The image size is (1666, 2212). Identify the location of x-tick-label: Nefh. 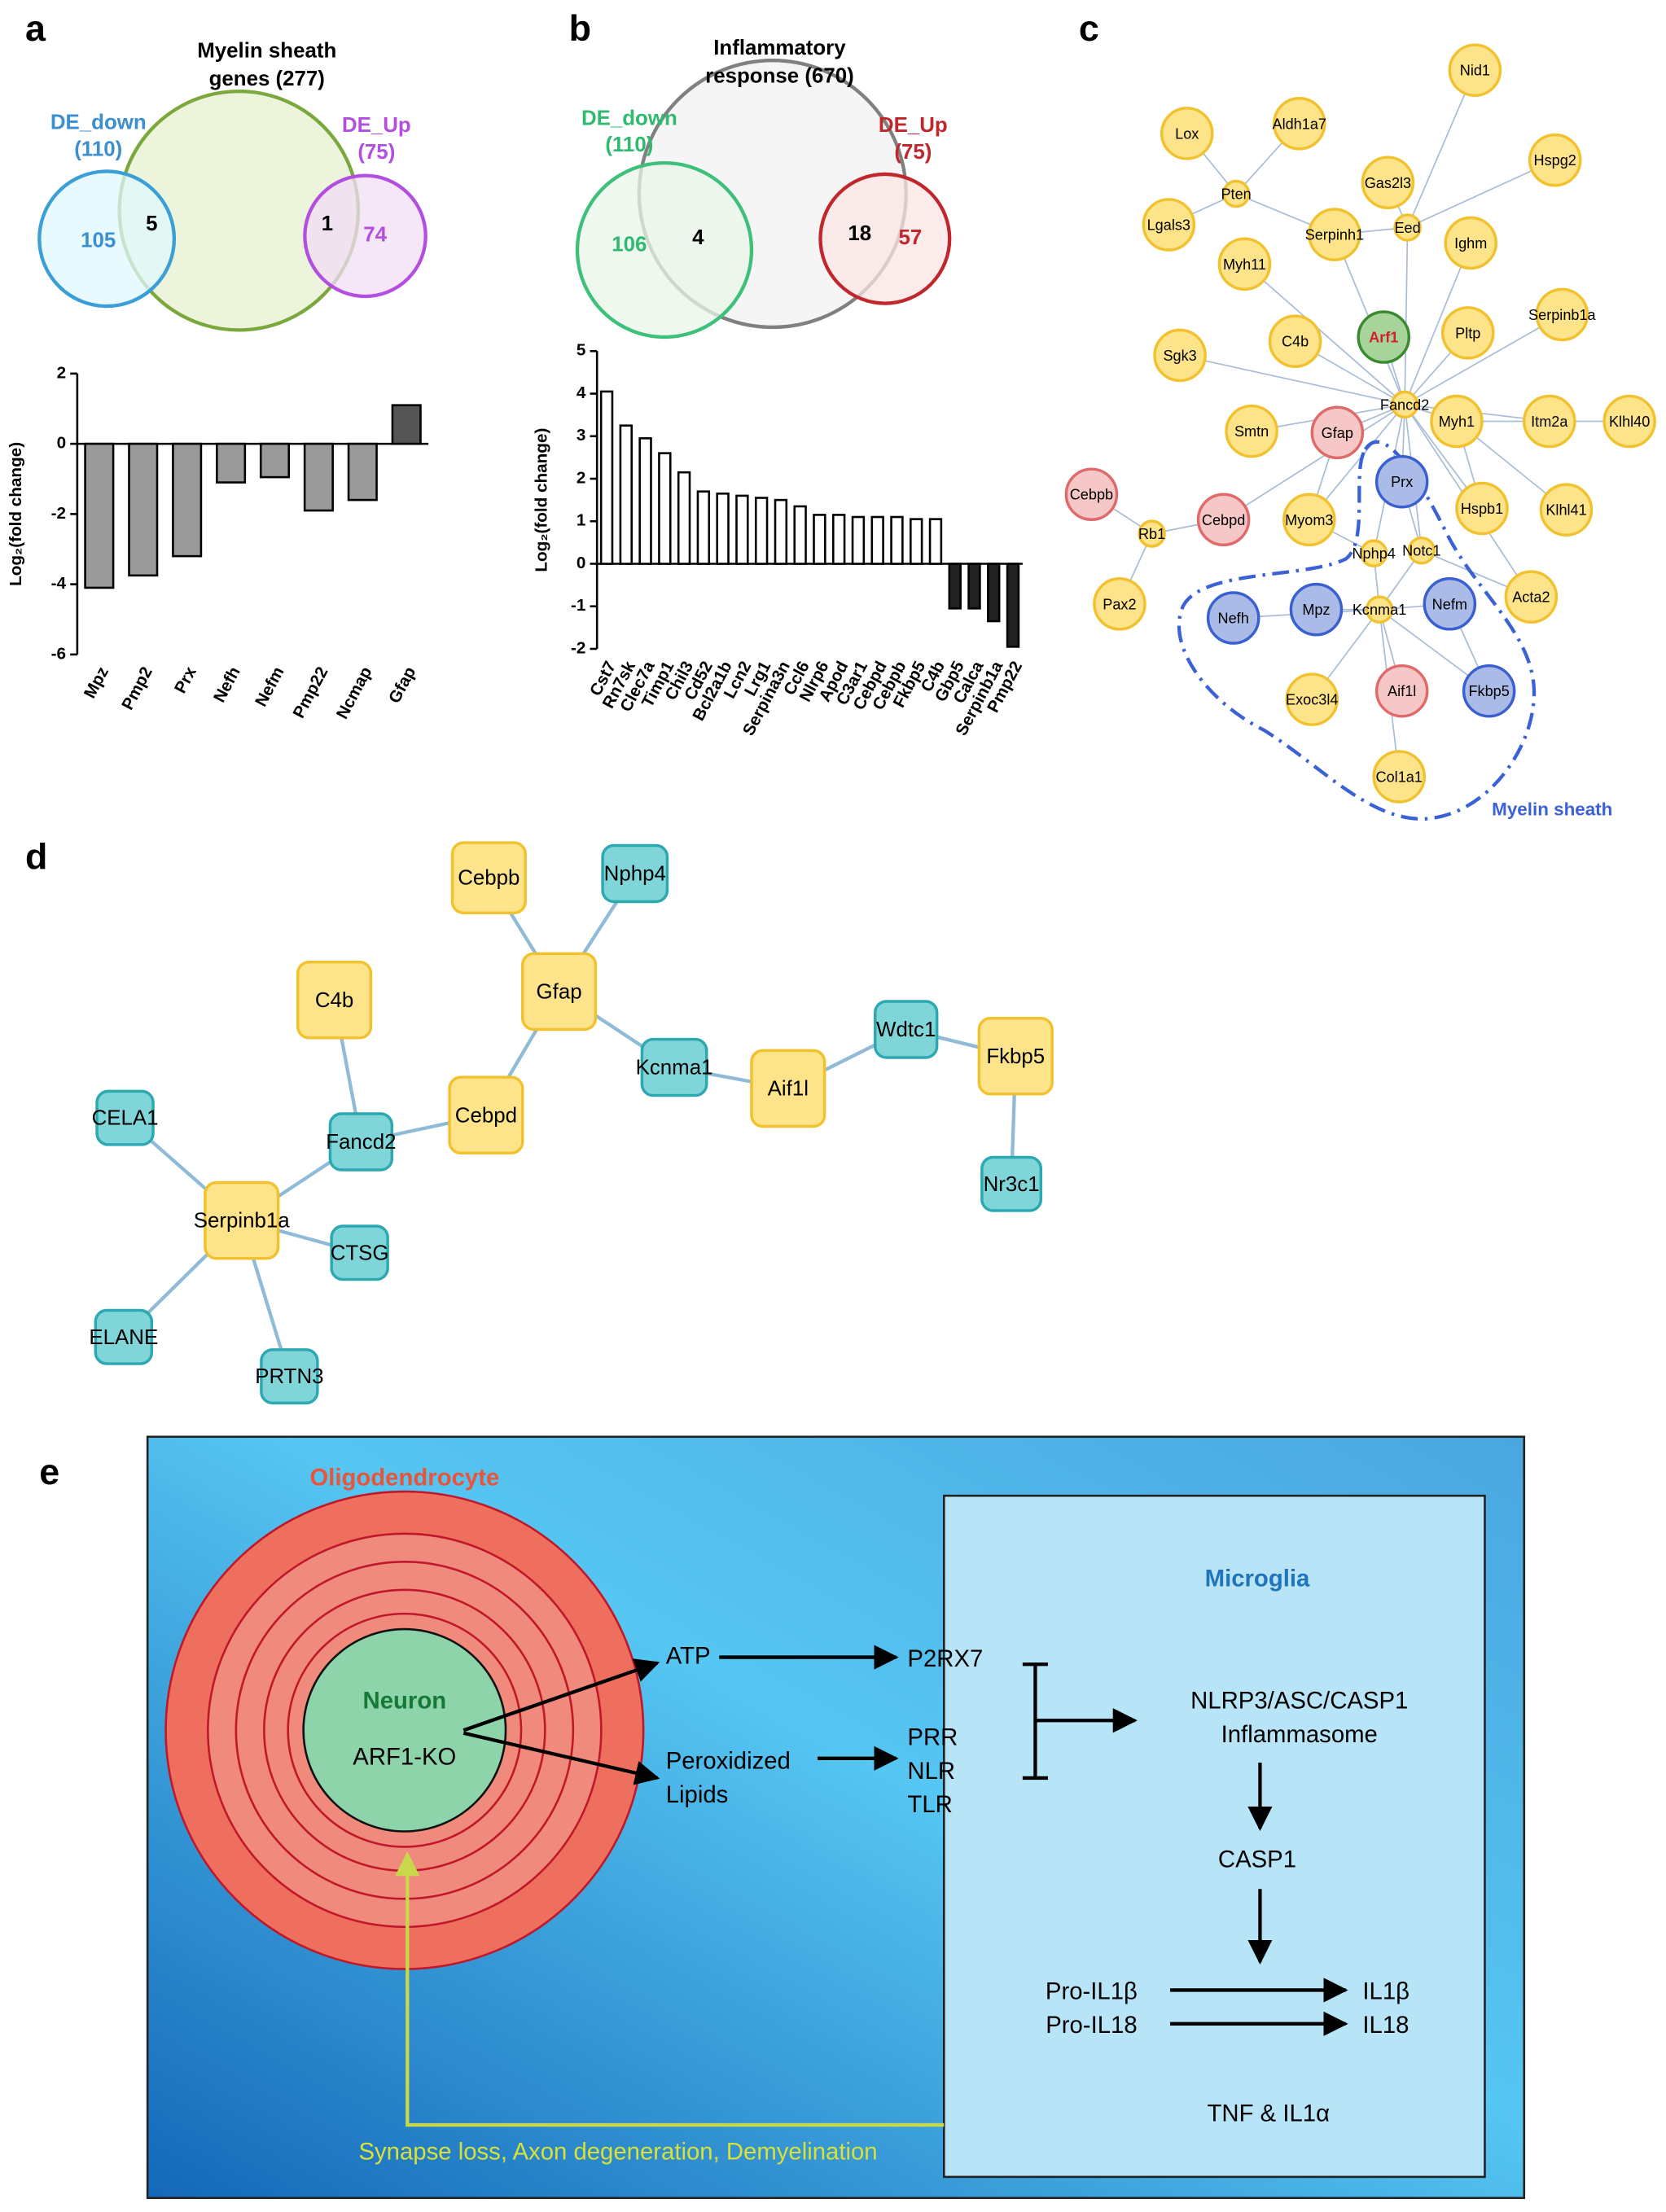
(227, 684).